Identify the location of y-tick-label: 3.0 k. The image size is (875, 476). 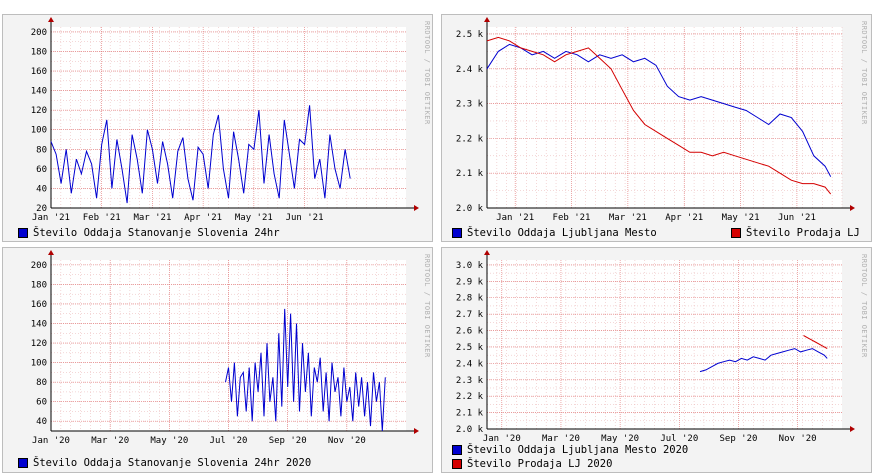
(470, 266).